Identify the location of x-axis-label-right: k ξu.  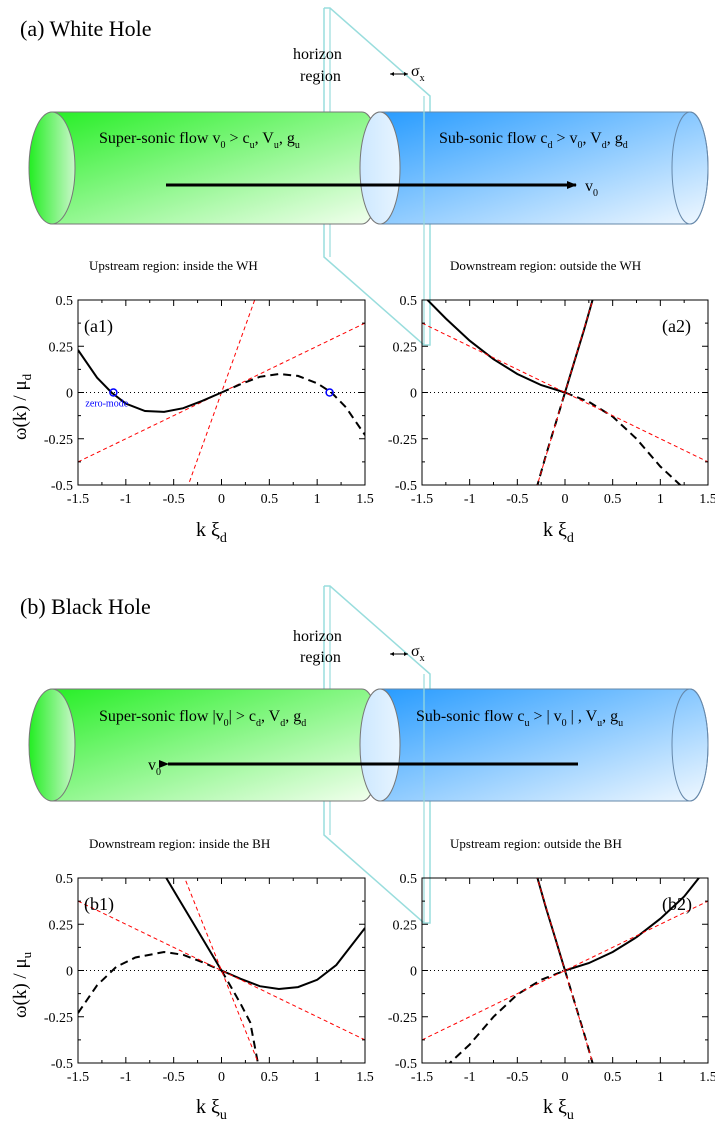
(558, 1109).